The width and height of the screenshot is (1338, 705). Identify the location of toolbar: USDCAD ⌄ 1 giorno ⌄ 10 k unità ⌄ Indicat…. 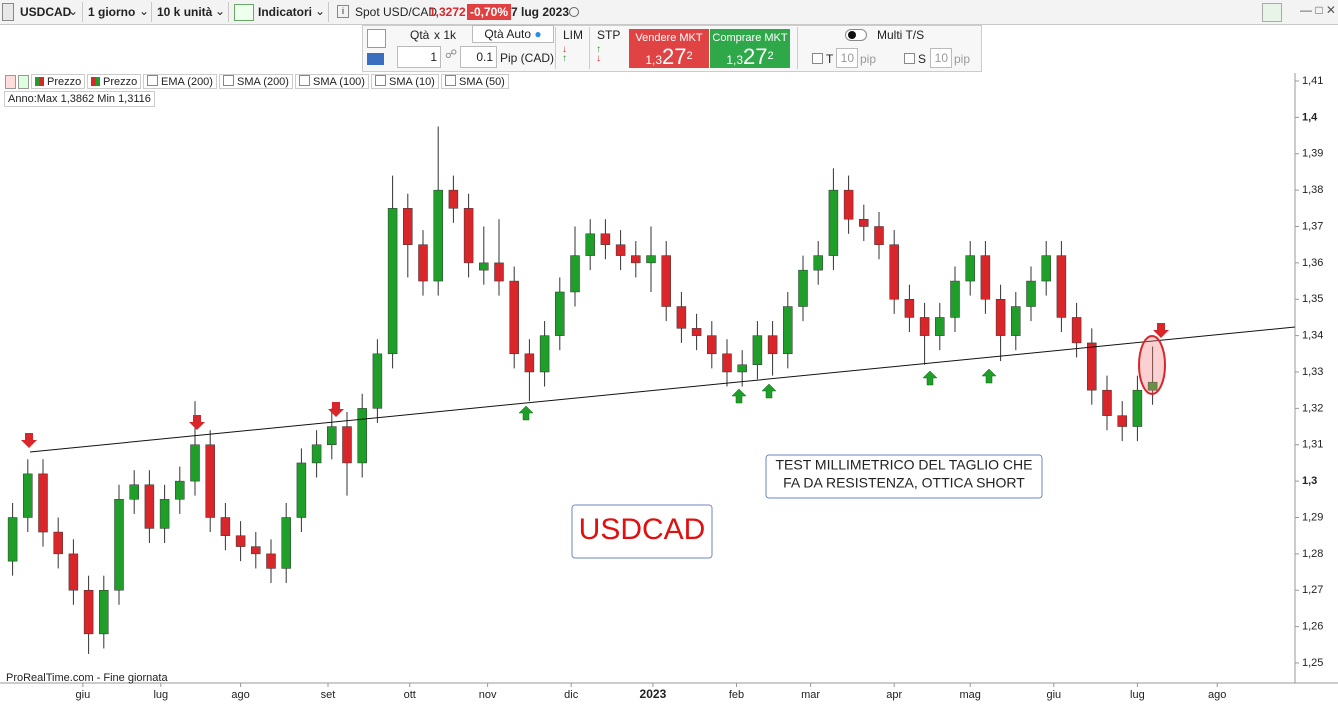
(669, 12).